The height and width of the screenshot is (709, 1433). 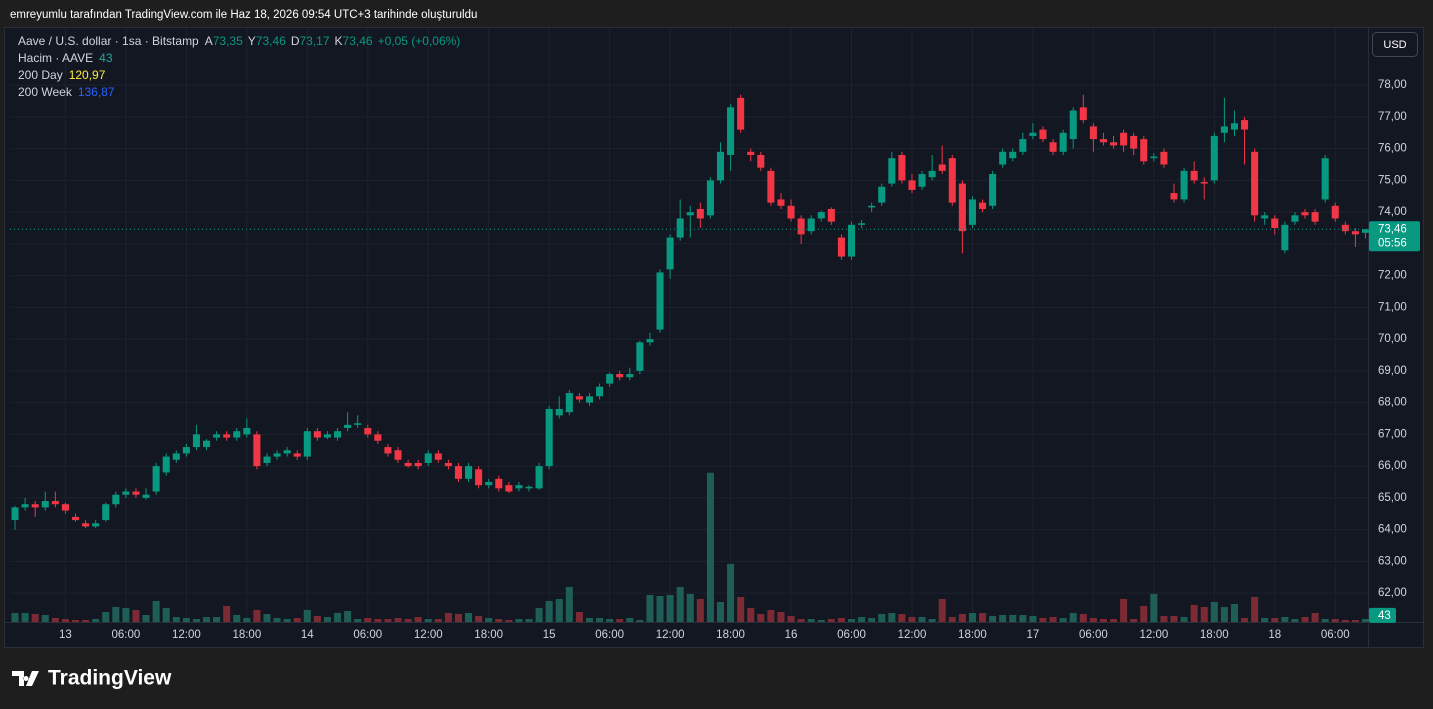 What do you see at coordinates (96, 92) in the screenshot?
I see `indicator-value: 136,87` at bounding box center [96, 92].